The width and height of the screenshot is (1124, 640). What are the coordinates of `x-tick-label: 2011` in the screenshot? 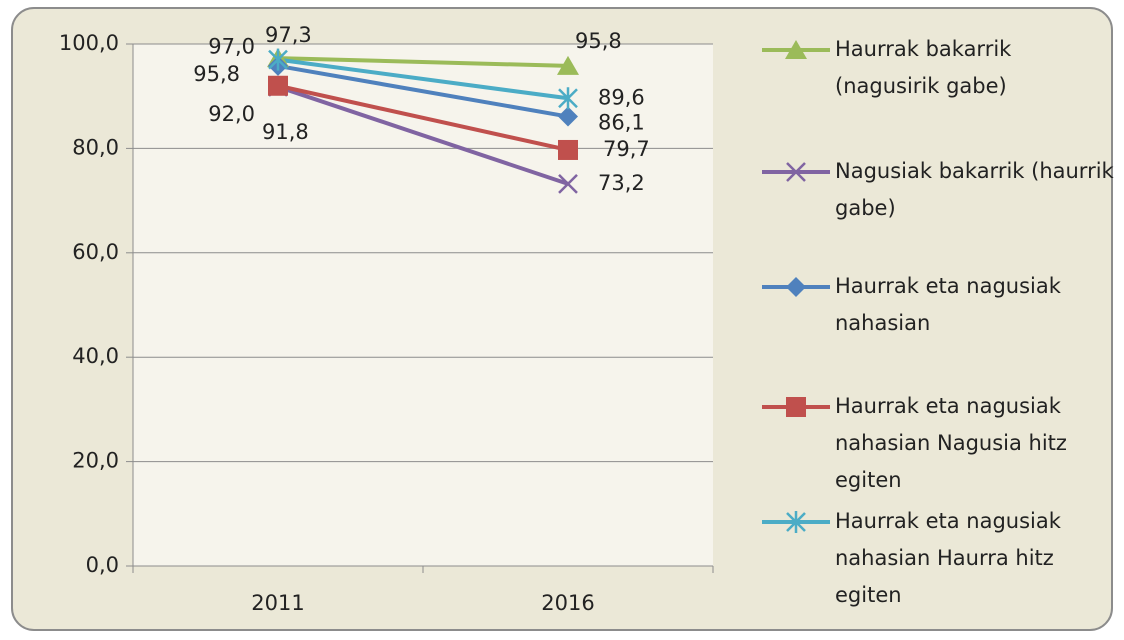 It's located at (277, 603).